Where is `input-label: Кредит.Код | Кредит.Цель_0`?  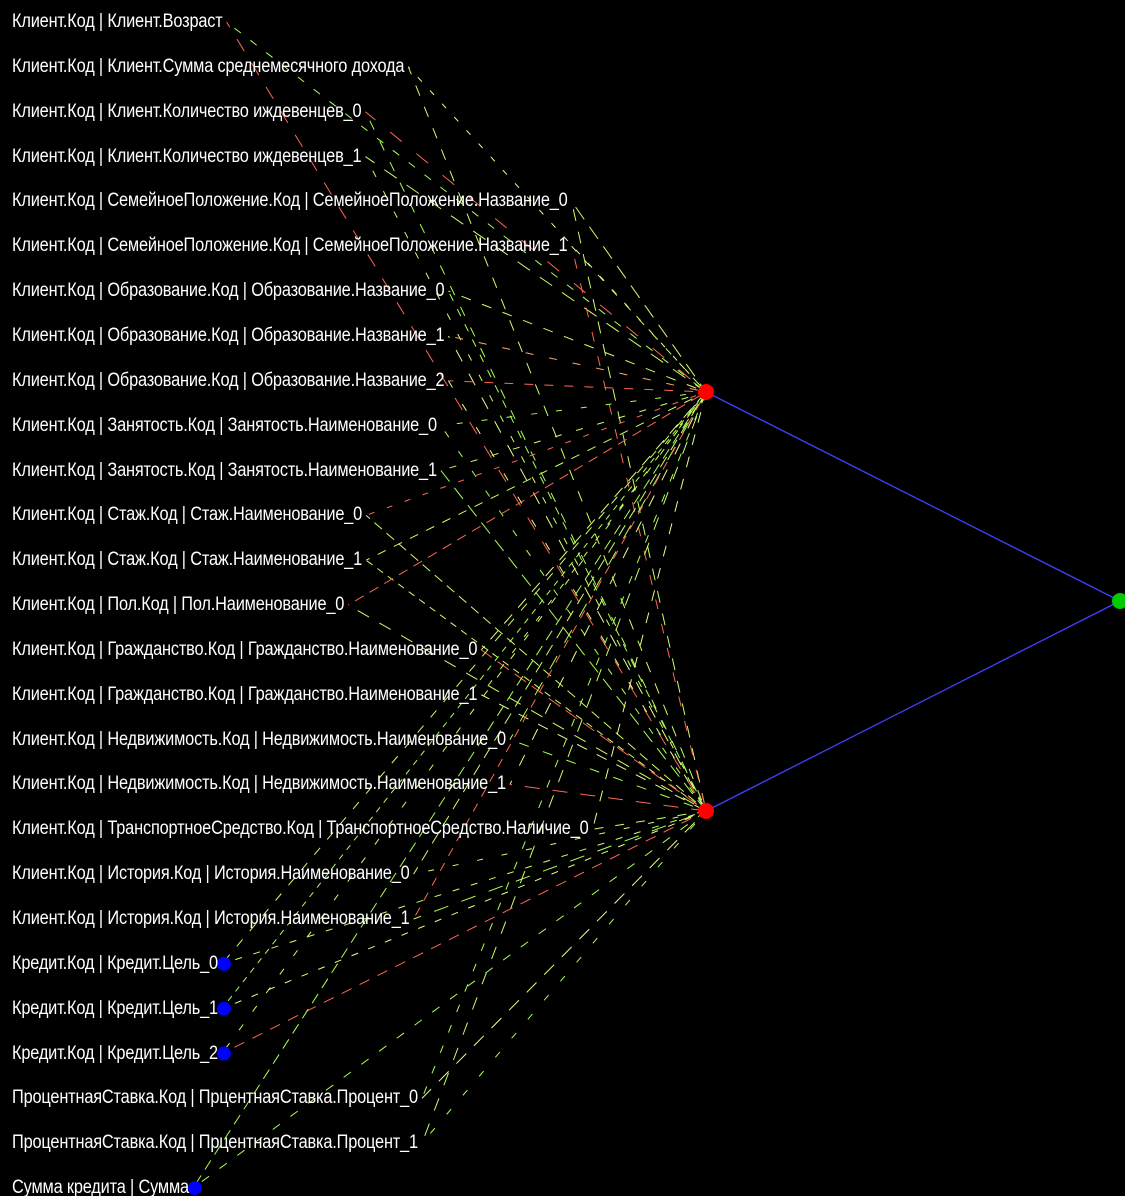
input-label: Кредит.Код | Кредит.Цель_0 is located at coordinates (115, 963).